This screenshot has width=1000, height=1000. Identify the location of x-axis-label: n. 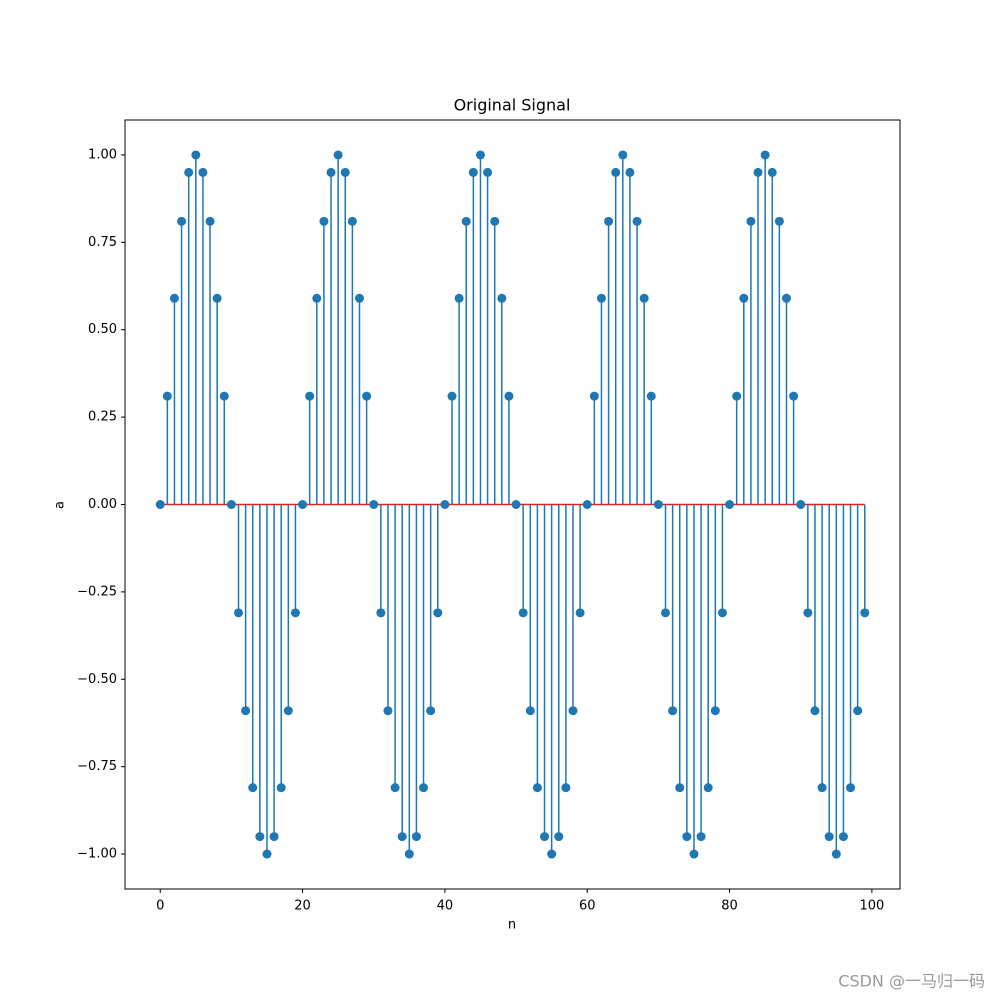
(512, 925).